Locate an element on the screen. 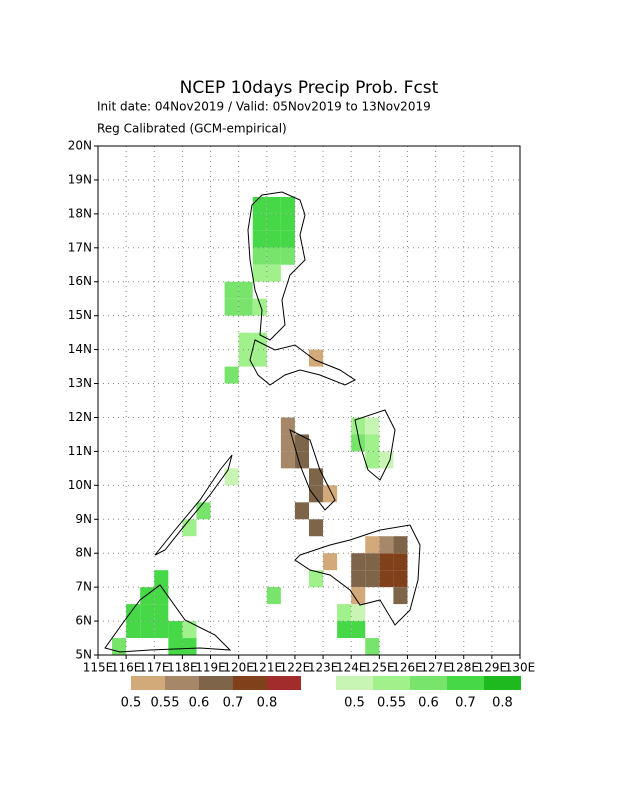  x-tick-label: 124E is located at coordinates (351, 668).